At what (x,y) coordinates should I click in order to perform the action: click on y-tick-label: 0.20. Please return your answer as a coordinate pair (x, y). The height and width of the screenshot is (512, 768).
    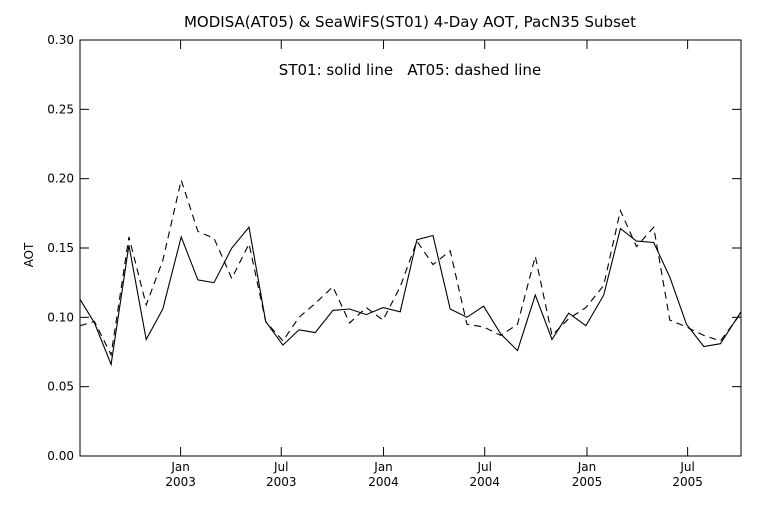
    Looking at the image, I should click on (60, 179).